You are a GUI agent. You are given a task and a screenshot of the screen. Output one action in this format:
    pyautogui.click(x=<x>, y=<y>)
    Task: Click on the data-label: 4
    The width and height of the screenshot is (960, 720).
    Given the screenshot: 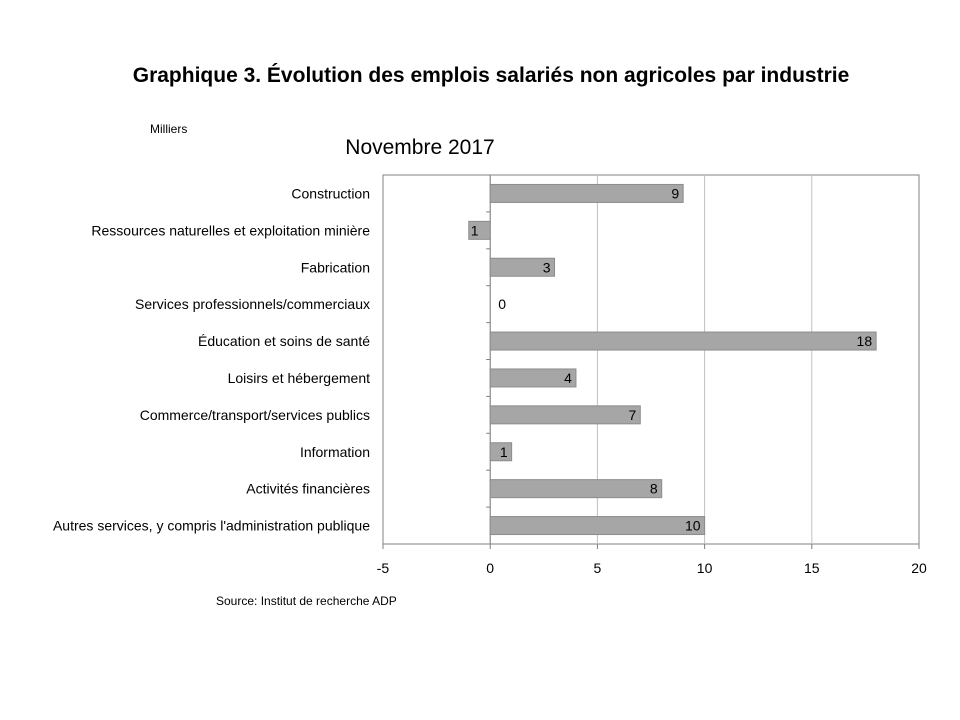 What is the action you would take?
    pyautogui.click(x=568, y=378)
    